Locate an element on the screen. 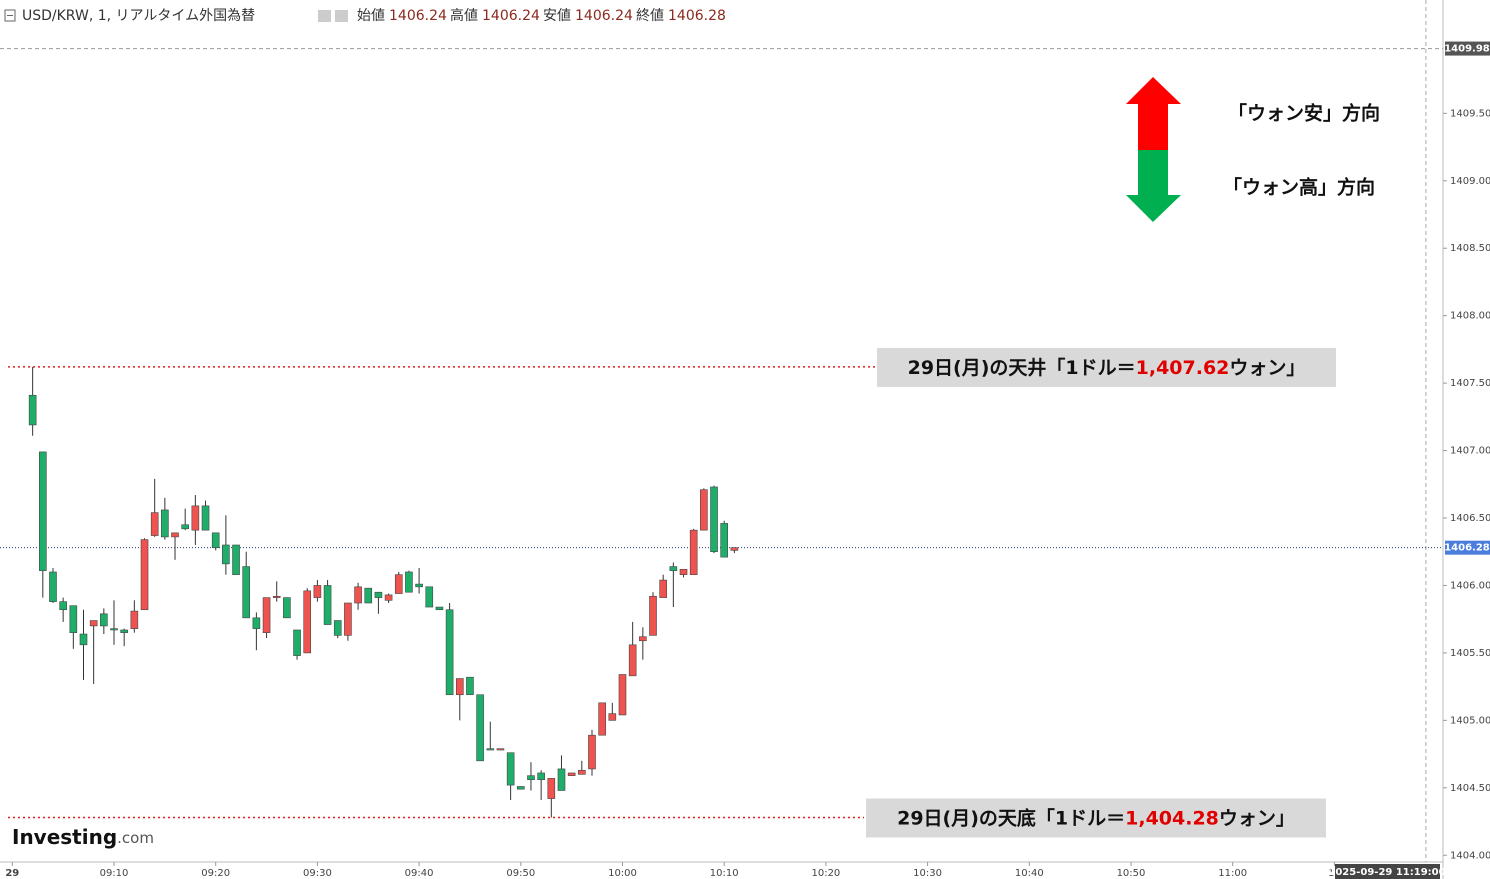  last-price-label: 1406.28 is located at coordinates (1467, 548).